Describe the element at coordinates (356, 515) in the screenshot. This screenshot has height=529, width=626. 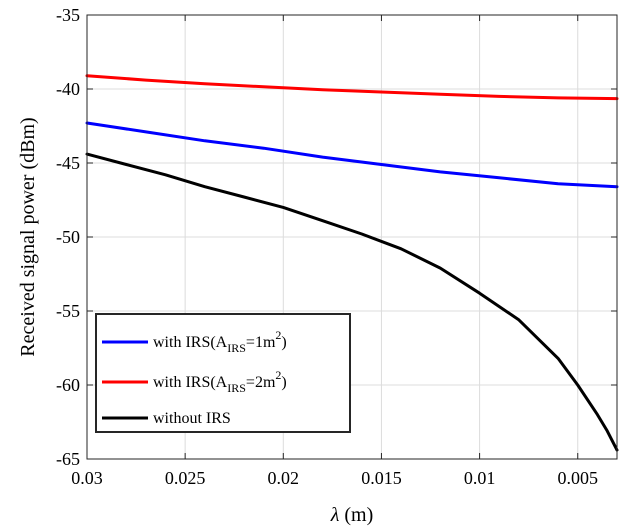
I see `x-axis-label-unit: (m)` at that location.